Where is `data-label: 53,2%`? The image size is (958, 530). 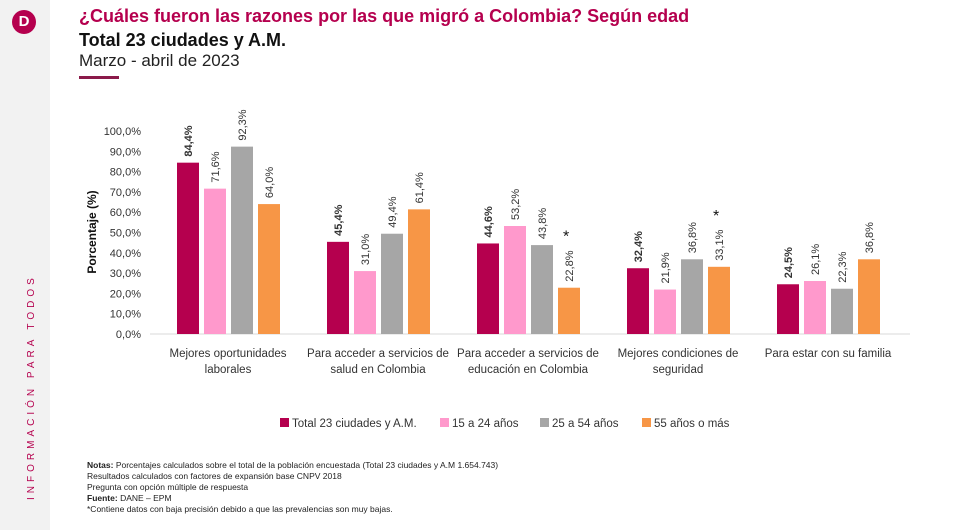 data-label: 53,2% is located at coordinates (516, 204).